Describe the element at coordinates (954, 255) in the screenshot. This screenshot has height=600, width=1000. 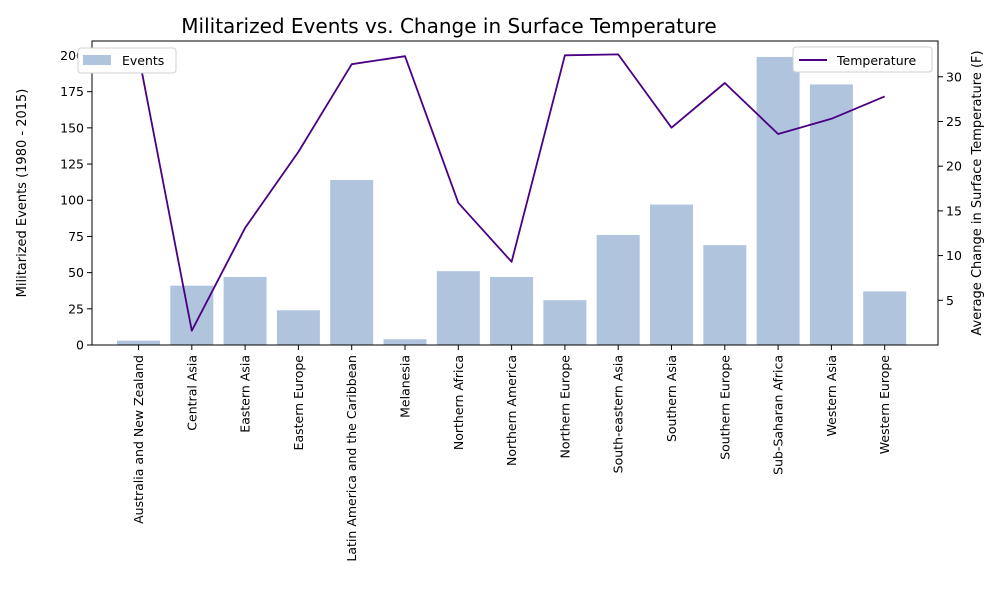
I see `y2-tick-label: 10` at that location.